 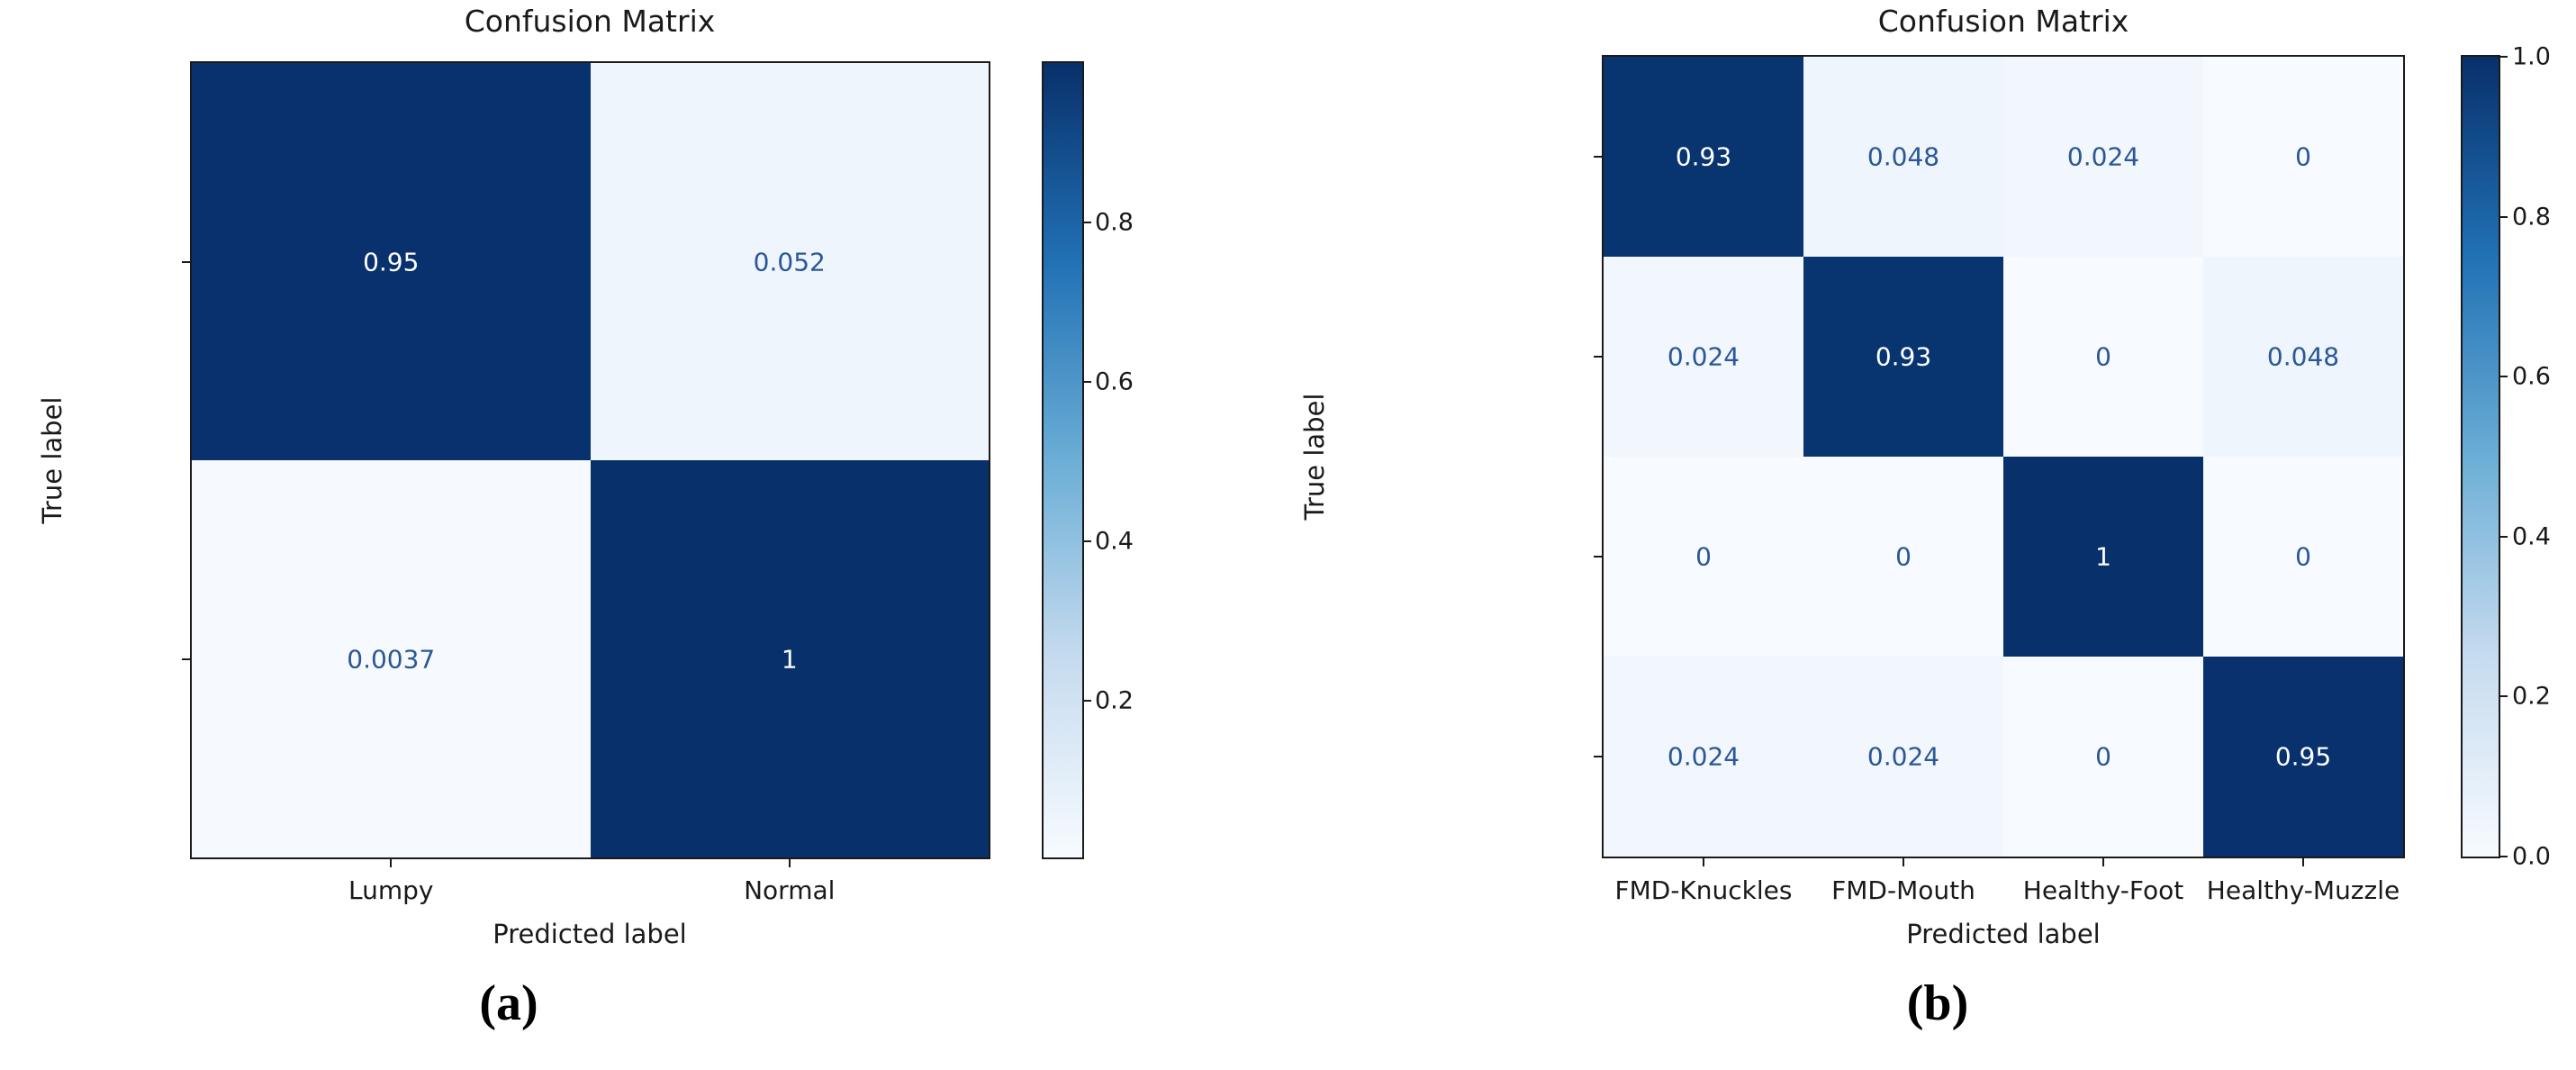 I want to click on x-tick-label: FMD-Knuckles, so click(x=1703, y=890).